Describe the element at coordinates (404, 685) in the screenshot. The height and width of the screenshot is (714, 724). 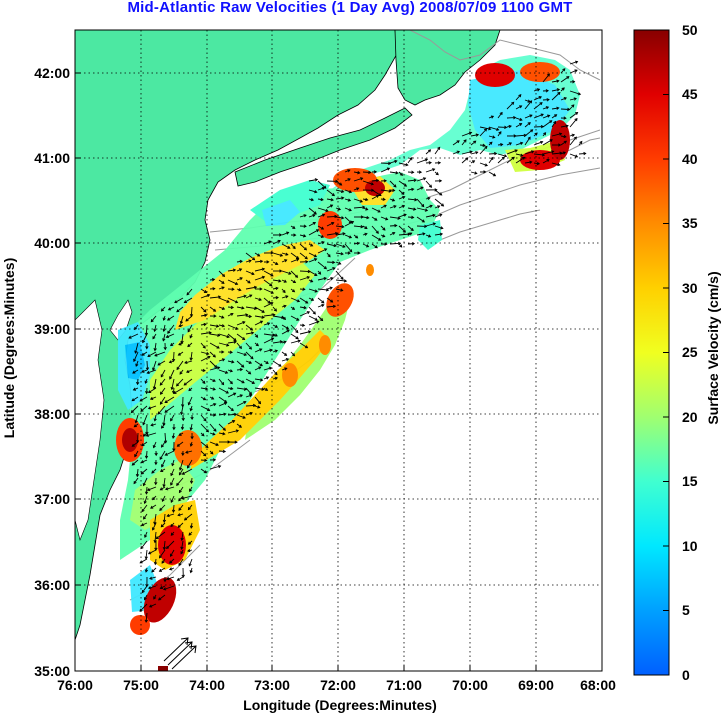
I see `x-tick-label: 71:00` at that location.